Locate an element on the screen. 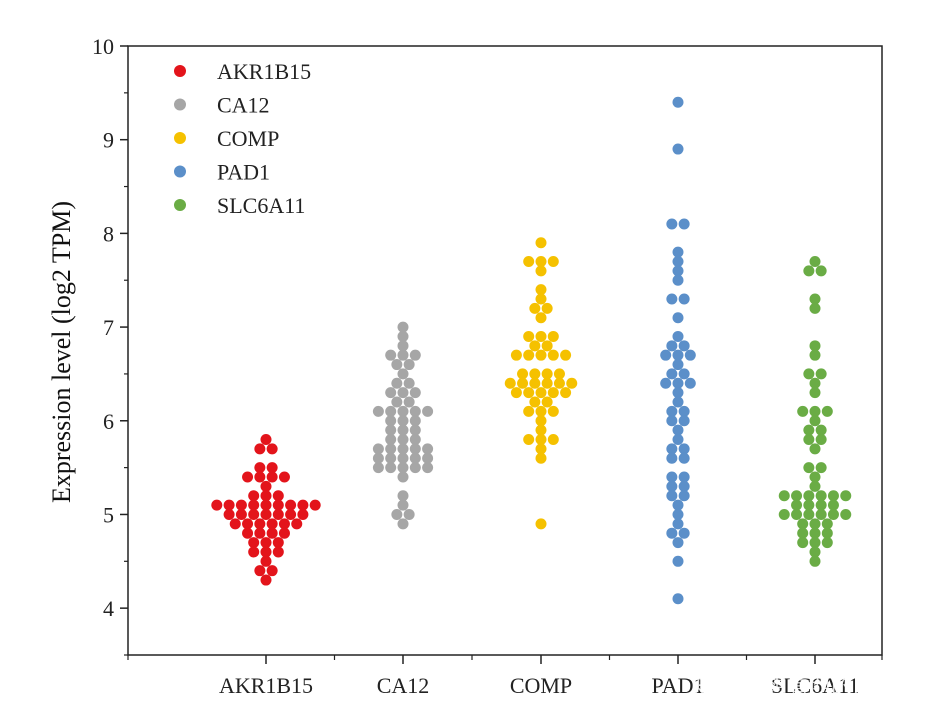  legend-label: COMP is located at coordinates (248, 138).